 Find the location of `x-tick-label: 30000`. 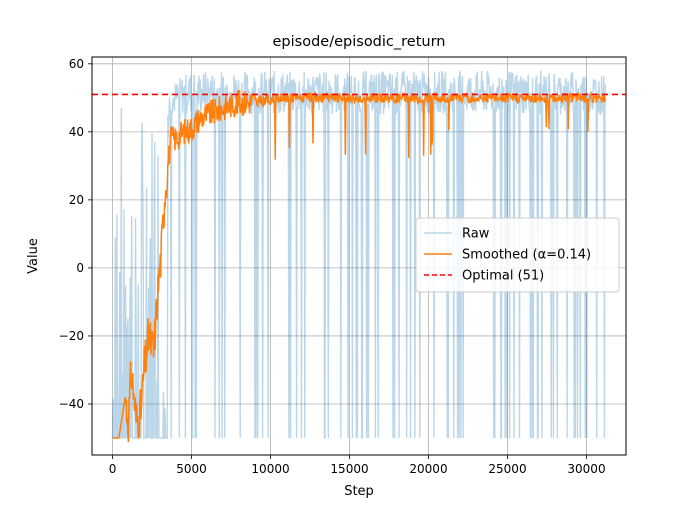

x-tick-label: 30000 is located at coordinates (586, 469).